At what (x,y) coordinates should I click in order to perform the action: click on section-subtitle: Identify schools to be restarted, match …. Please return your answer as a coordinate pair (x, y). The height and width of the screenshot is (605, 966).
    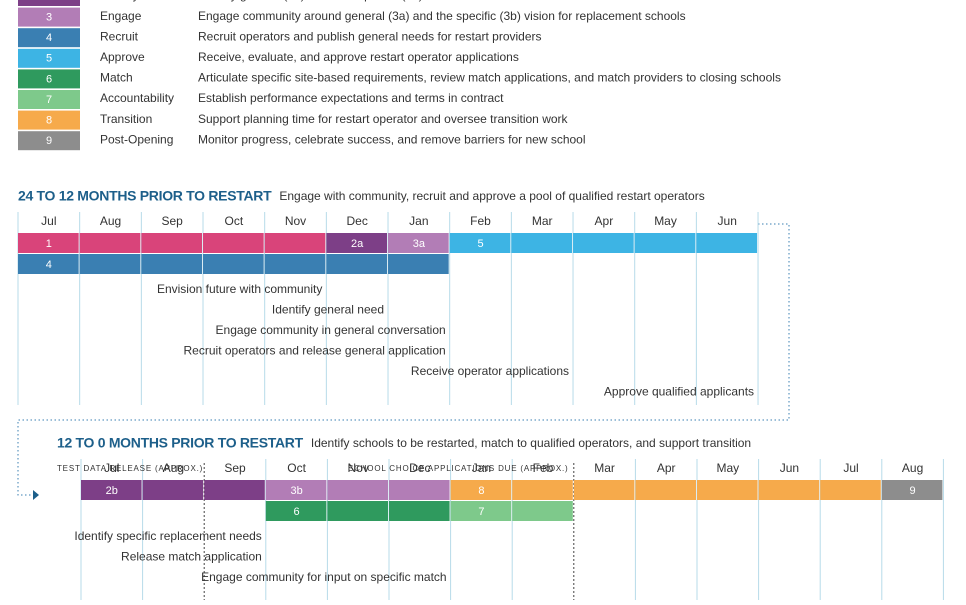
    Looking at the image, I should click on (531, 443).